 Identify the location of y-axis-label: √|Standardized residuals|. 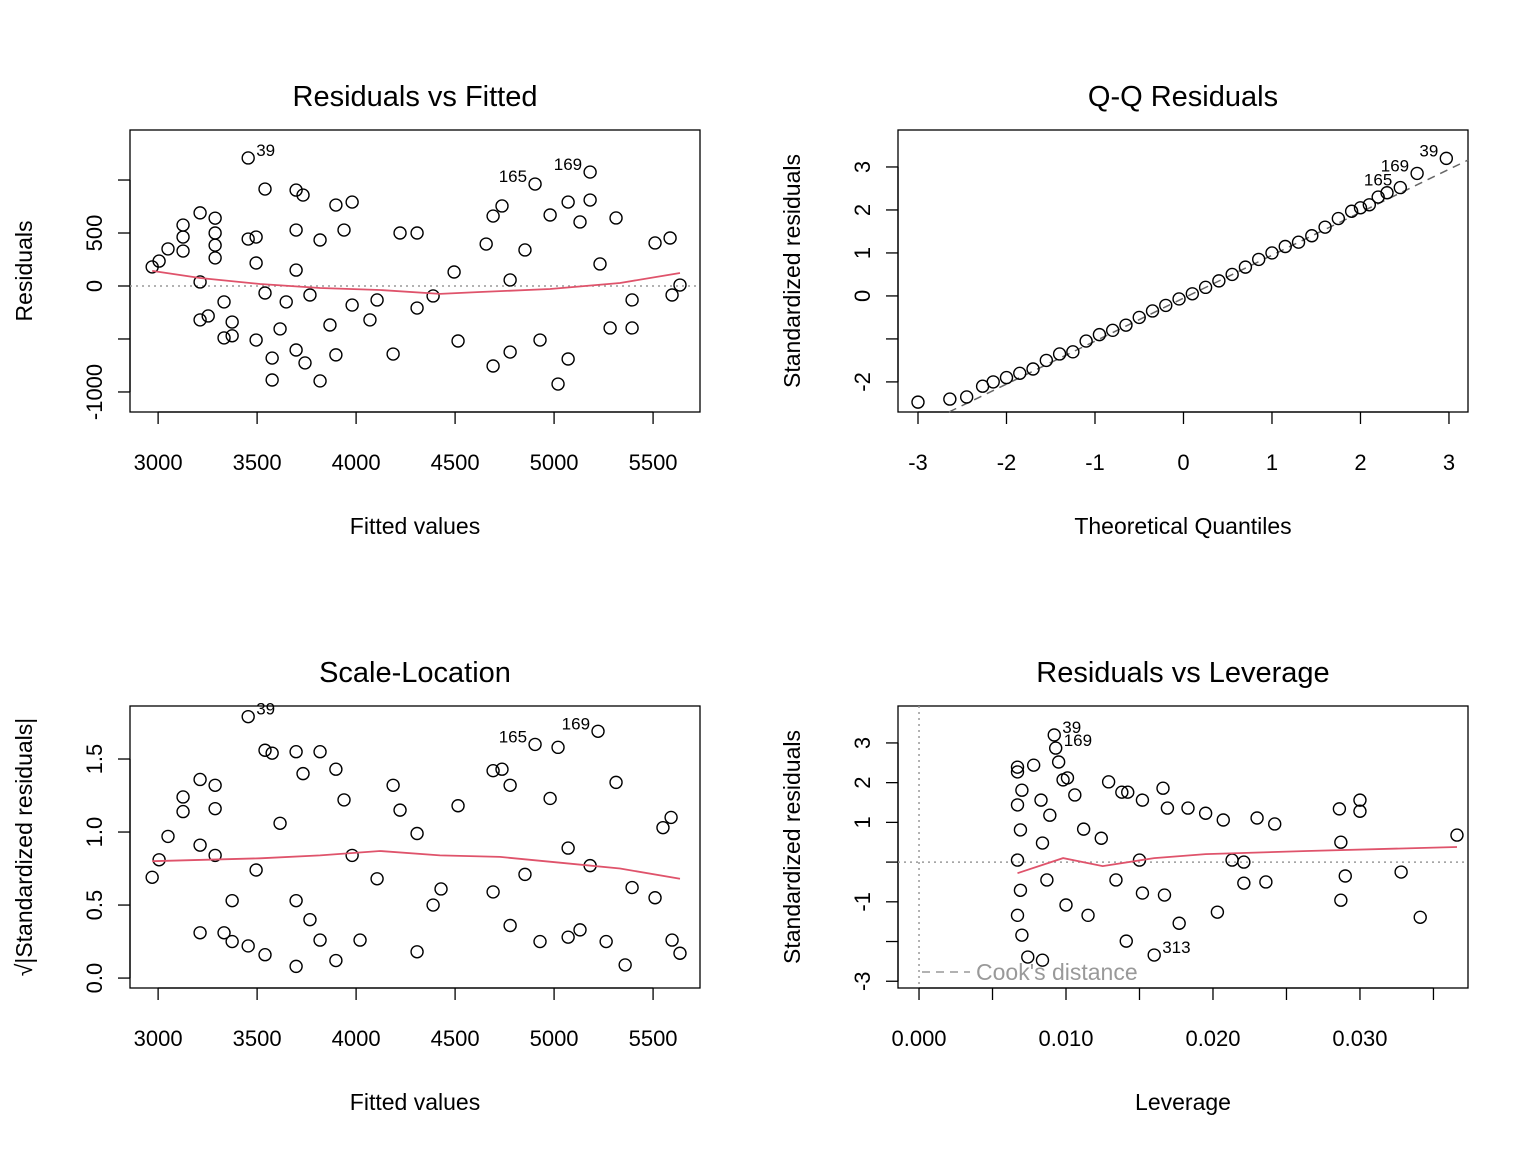
(24, 847).